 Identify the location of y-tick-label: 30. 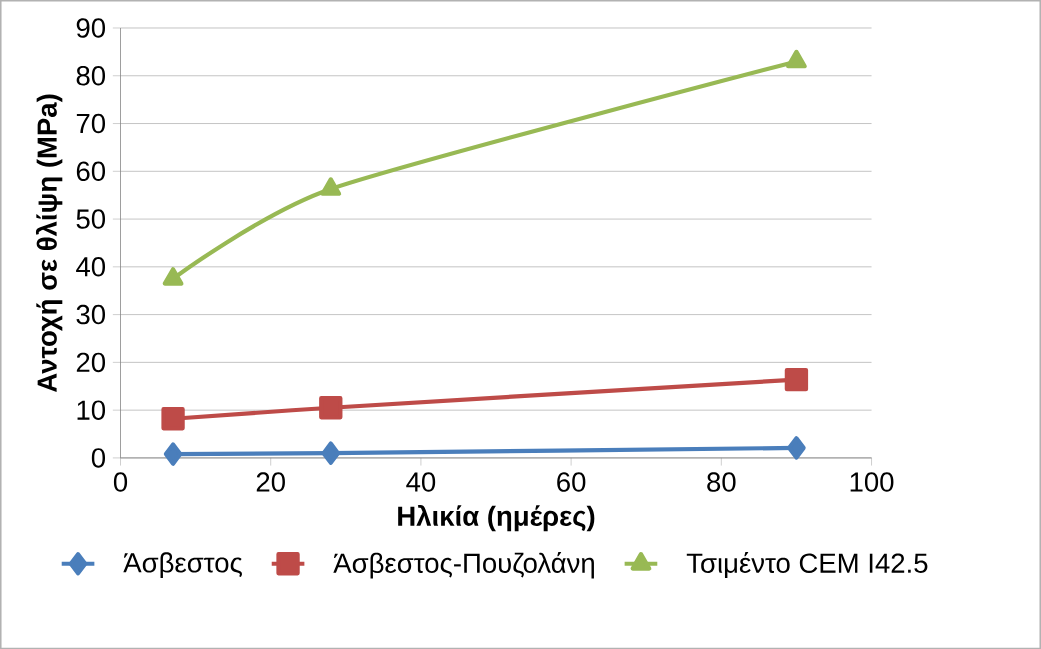
(91, 314).